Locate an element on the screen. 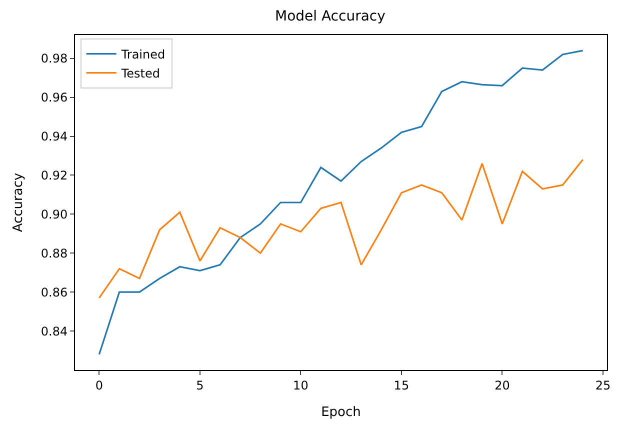 The height and width of the screenshot is (429, 623). y-tick-label: 0.84 is located at coordinates (54, 331).